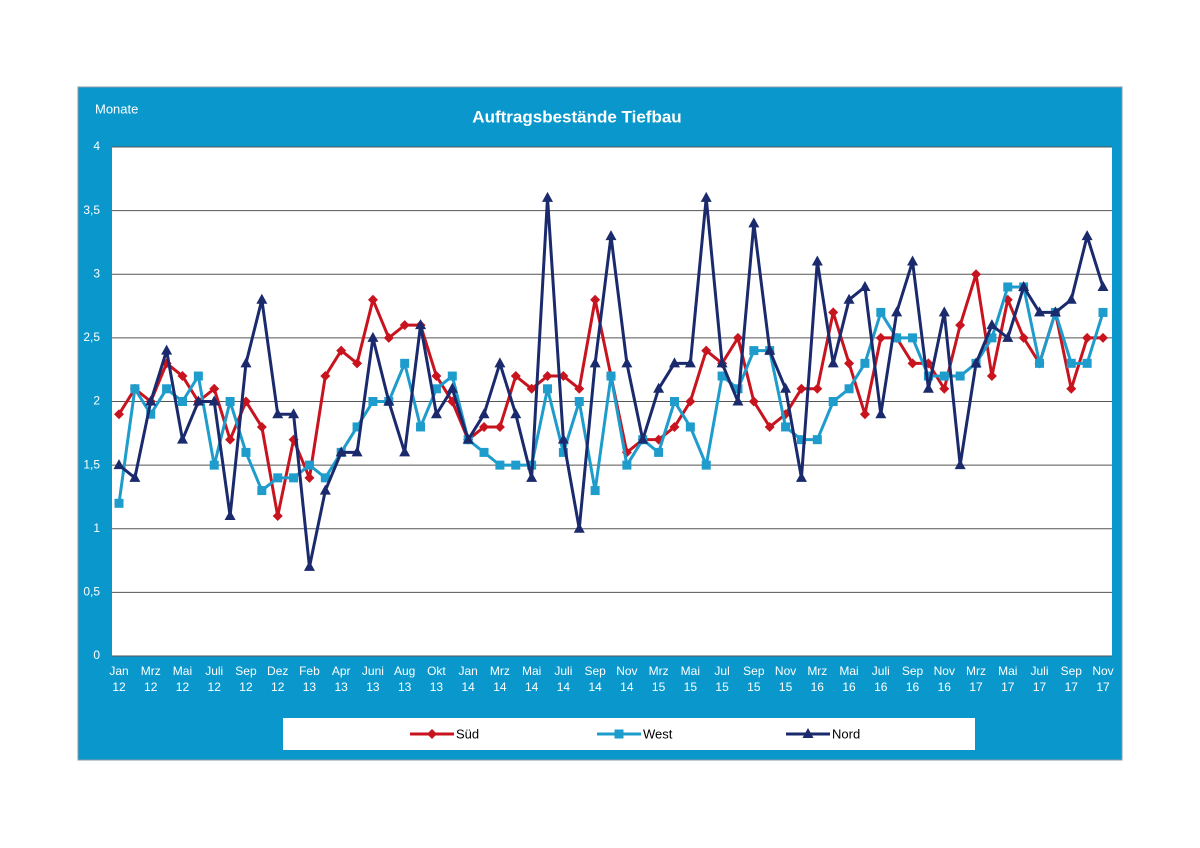 This screenshot has width=1200, height=848. I want to click on x-tick-label: Juli 17, so click(1039, 679).